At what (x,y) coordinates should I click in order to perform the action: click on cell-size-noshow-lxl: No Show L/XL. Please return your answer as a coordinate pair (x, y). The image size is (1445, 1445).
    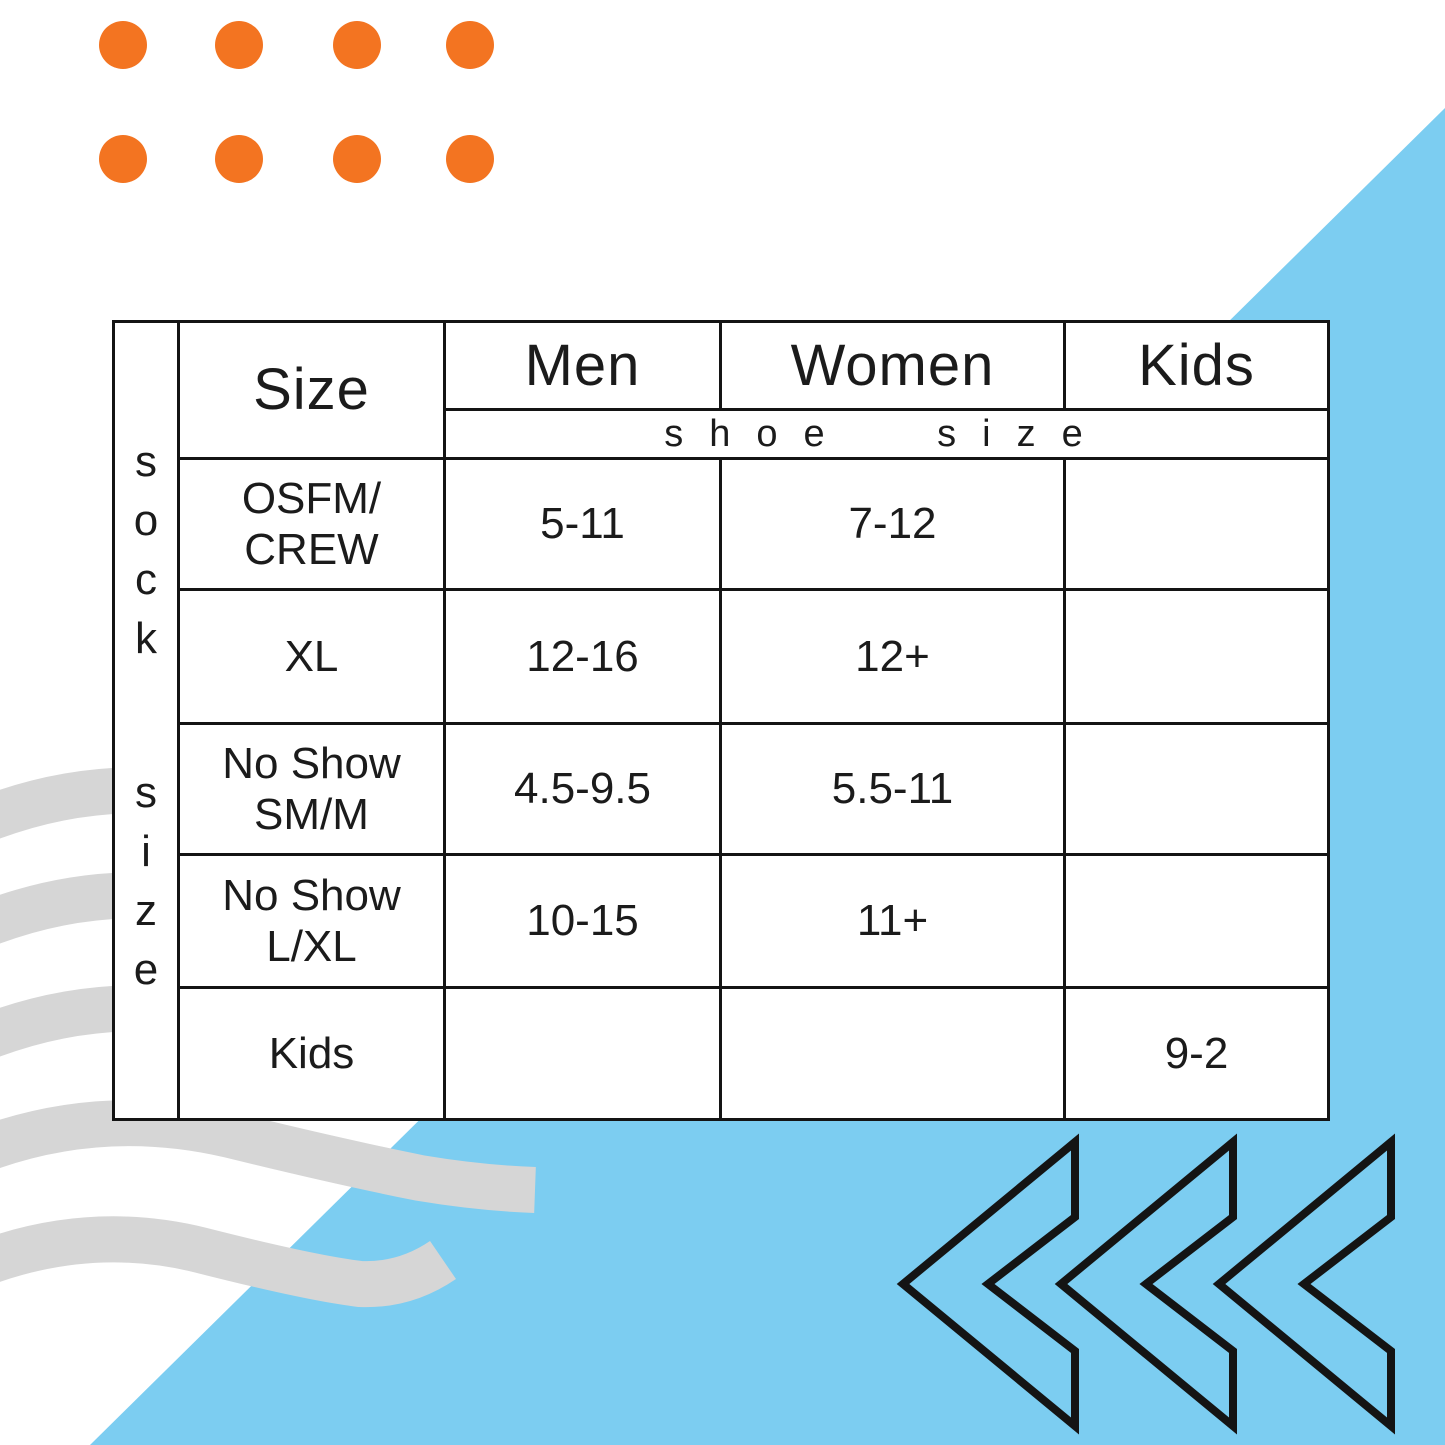
    Looking at the image, I should click on (310, 919).